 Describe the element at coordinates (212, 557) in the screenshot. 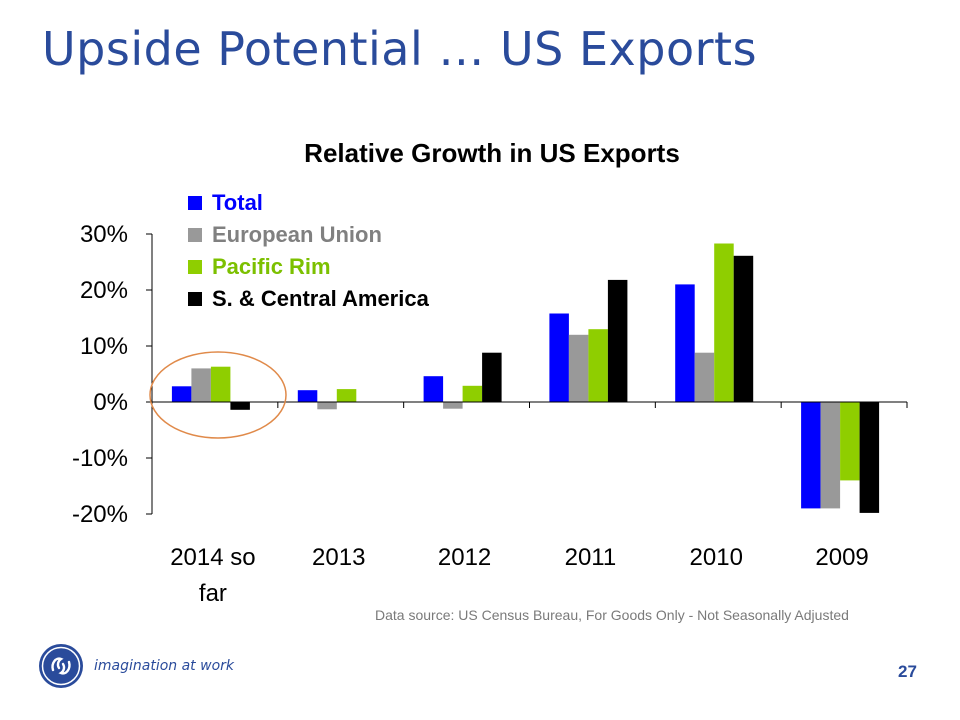

I see `x-category-label: 2014 so` at that location.